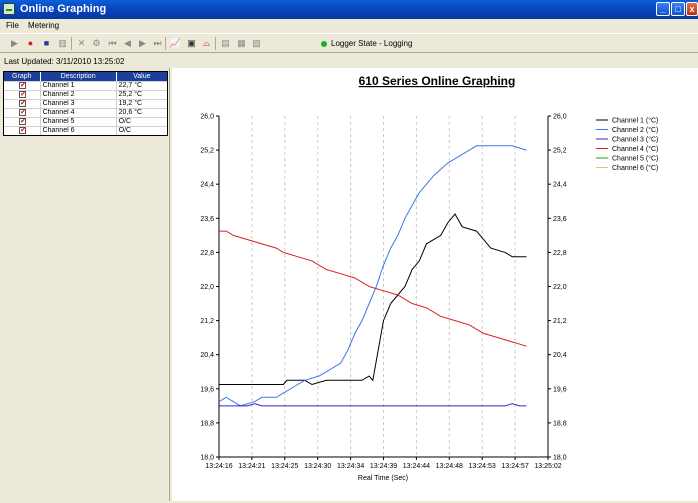 The height and width of the screenshot is (503, 698). I want to click on table-row: Channel 6 O/C, so click(85, 130).